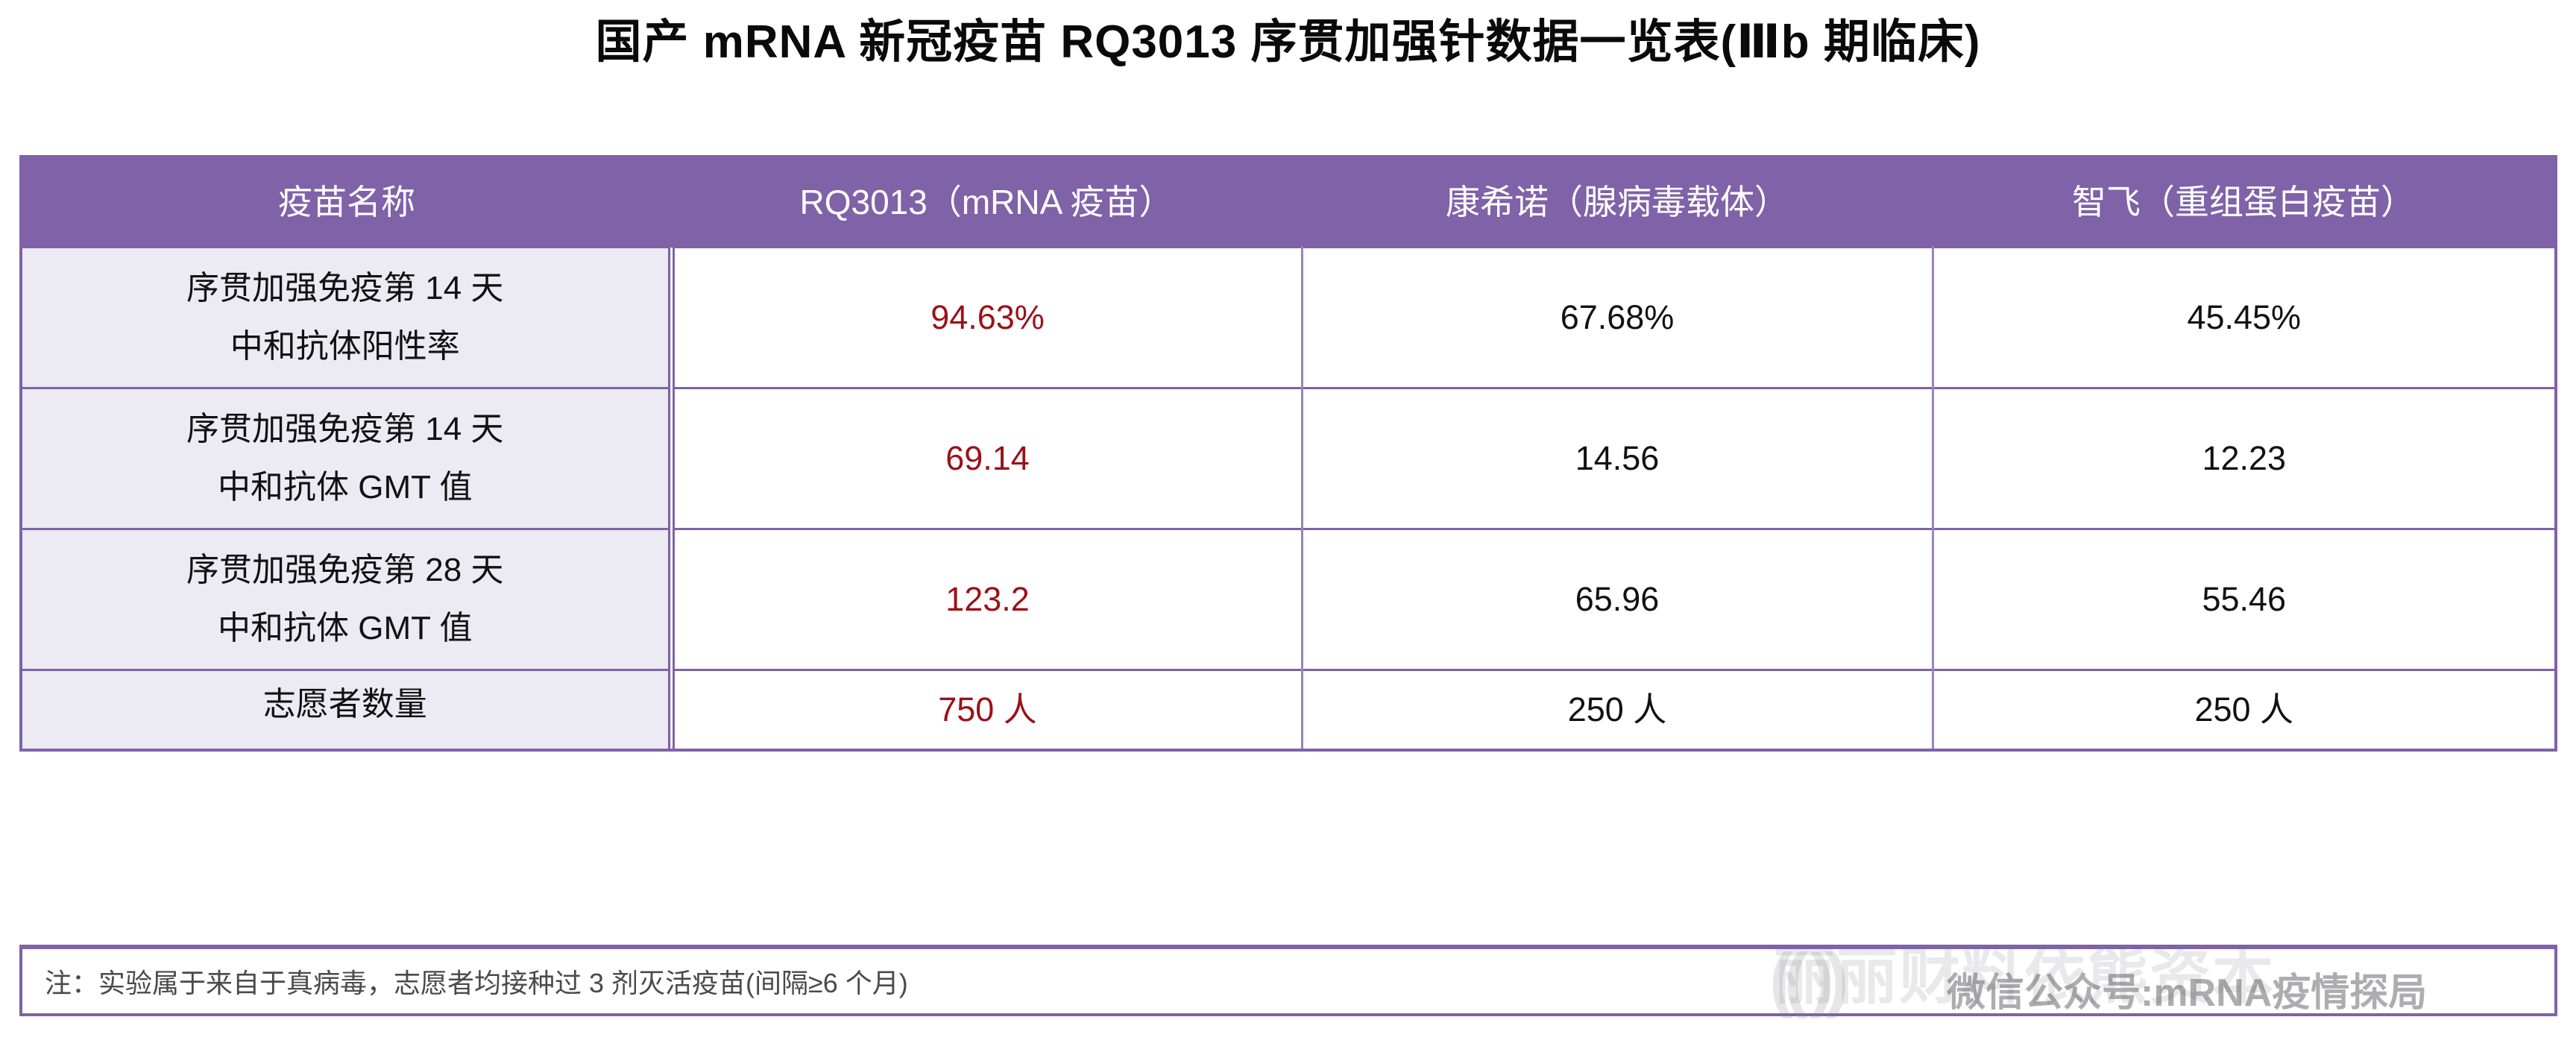  I want to click on value-rq3013: 94.63%, so click(987, 318).